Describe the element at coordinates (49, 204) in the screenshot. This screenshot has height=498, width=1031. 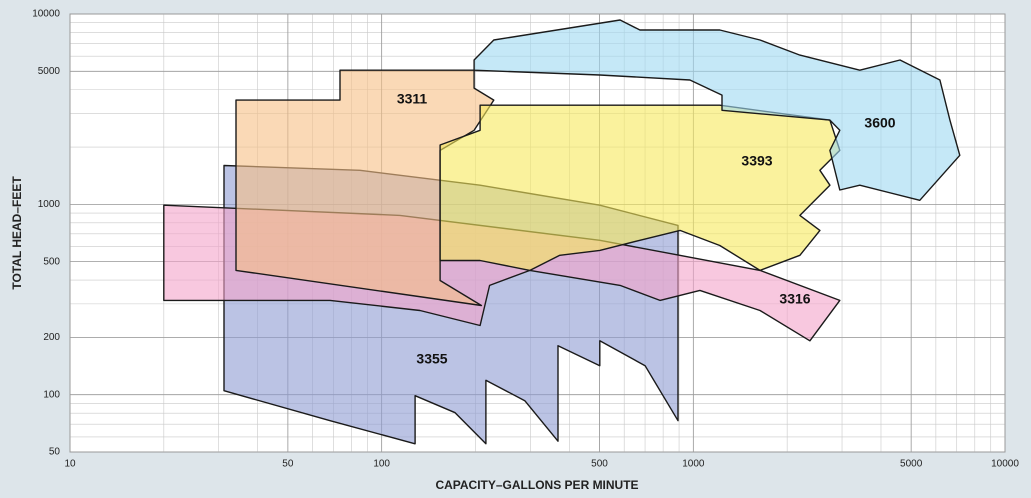
I see `y-tick-label: 1000` at that location.